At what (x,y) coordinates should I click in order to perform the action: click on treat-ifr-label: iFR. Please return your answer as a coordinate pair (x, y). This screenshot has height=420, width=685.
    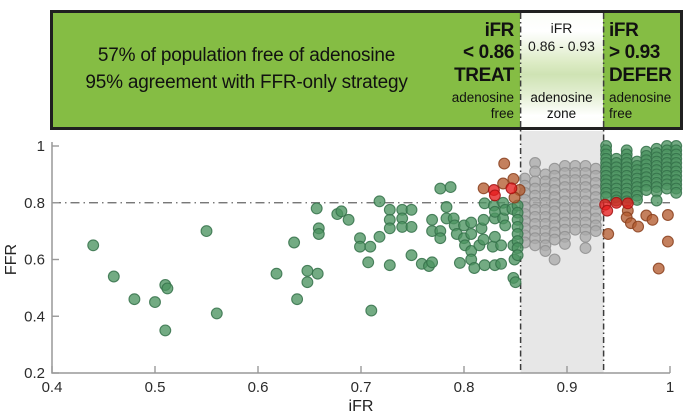
    Looking at the image, I should click on (499, 30).